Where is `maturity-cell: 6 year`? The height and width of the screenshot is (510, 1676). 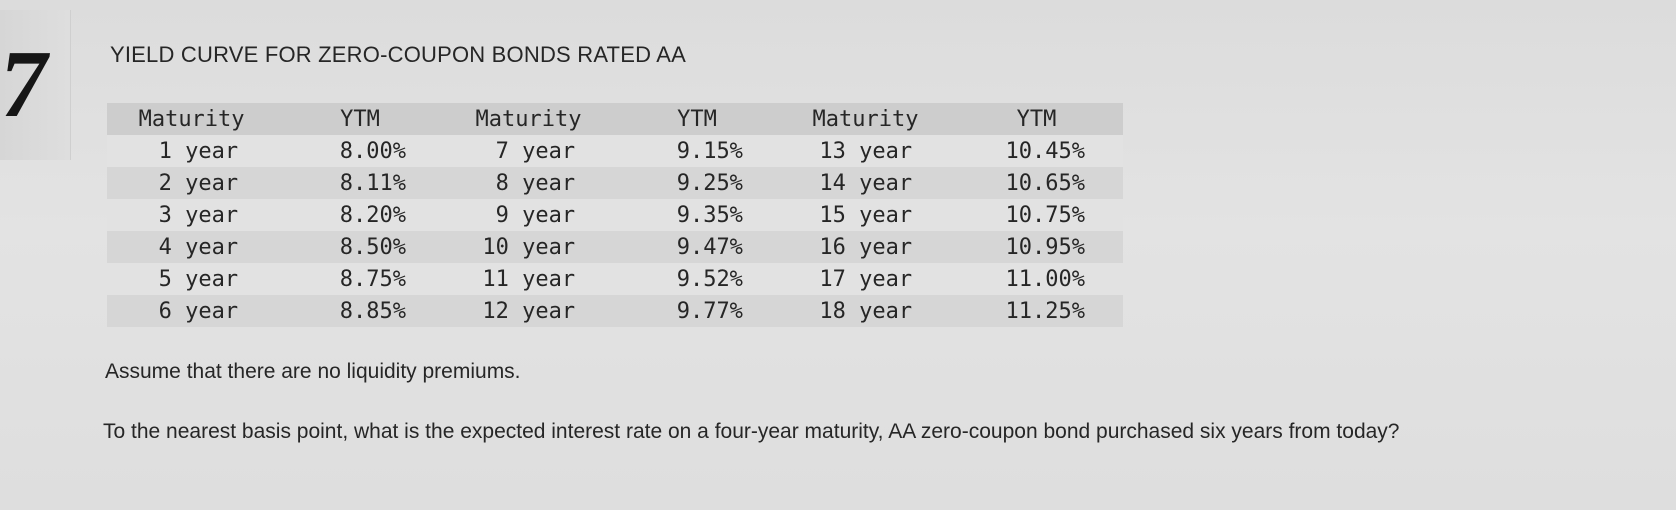 maturity-cell: 6 year is located at coordinates (198, 311).